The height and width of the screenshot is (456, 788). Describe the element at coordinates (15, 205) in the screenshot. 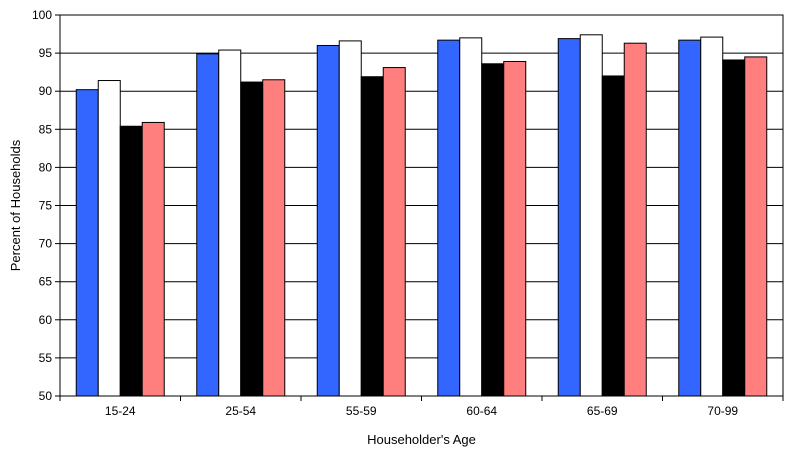

I see `y-axis-title: Percent of Households` at that location.